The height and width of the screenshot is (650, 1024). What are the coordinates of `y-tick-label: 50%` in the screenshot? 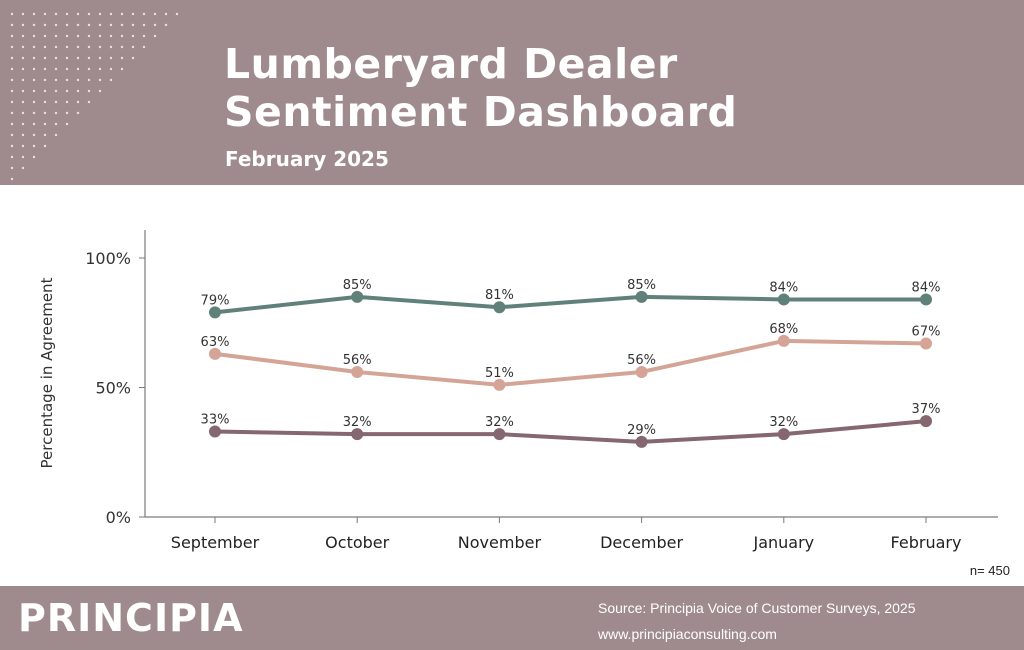 It's located at (113, 388).